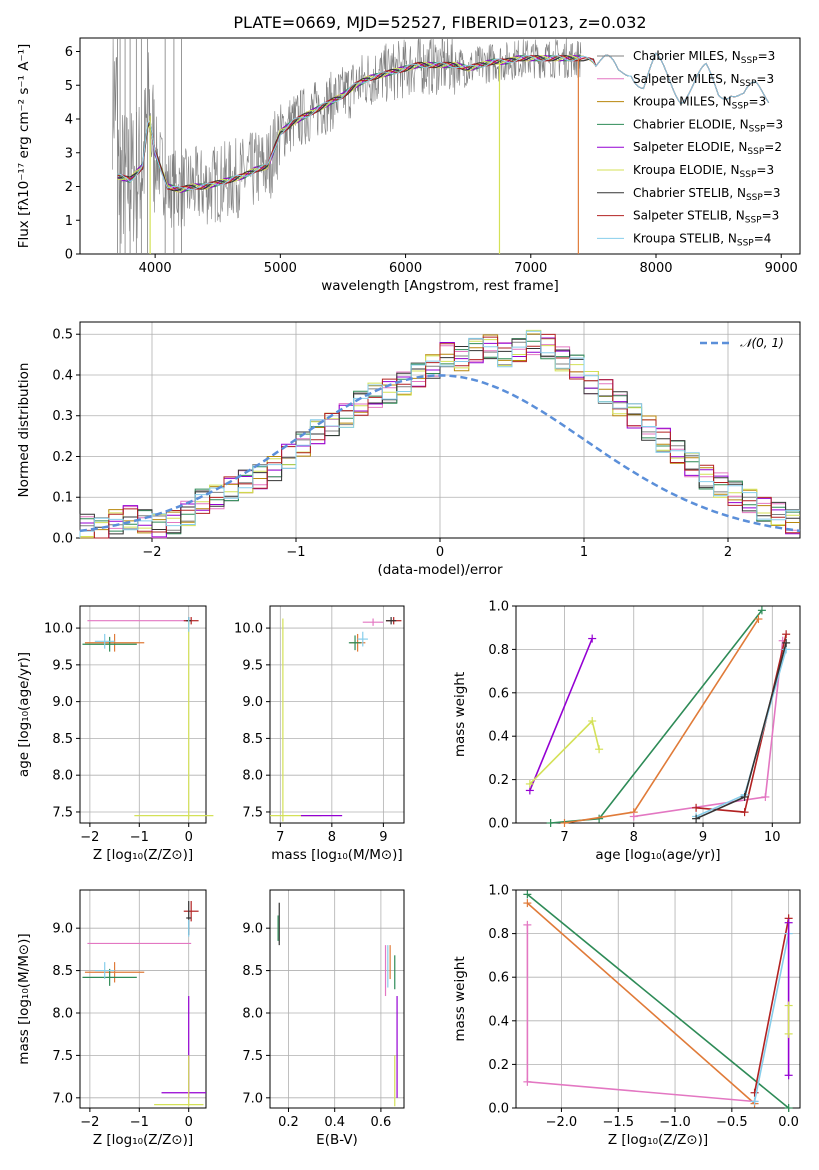 The height and width of the screenshot is (1170, 819). What do you see at coordinates (772, 837) in the screenshot?
I see `x-tick-label: 10` at bounding box center [772, 837].